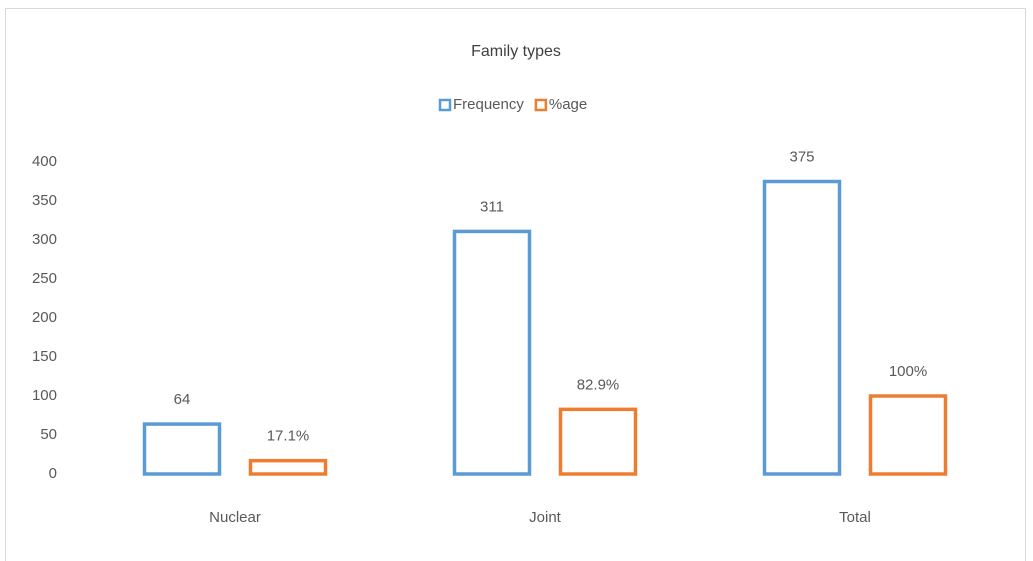 This screenshot has width=1033, height=561. I want to click on legend-label: %age, so click(568, 104).